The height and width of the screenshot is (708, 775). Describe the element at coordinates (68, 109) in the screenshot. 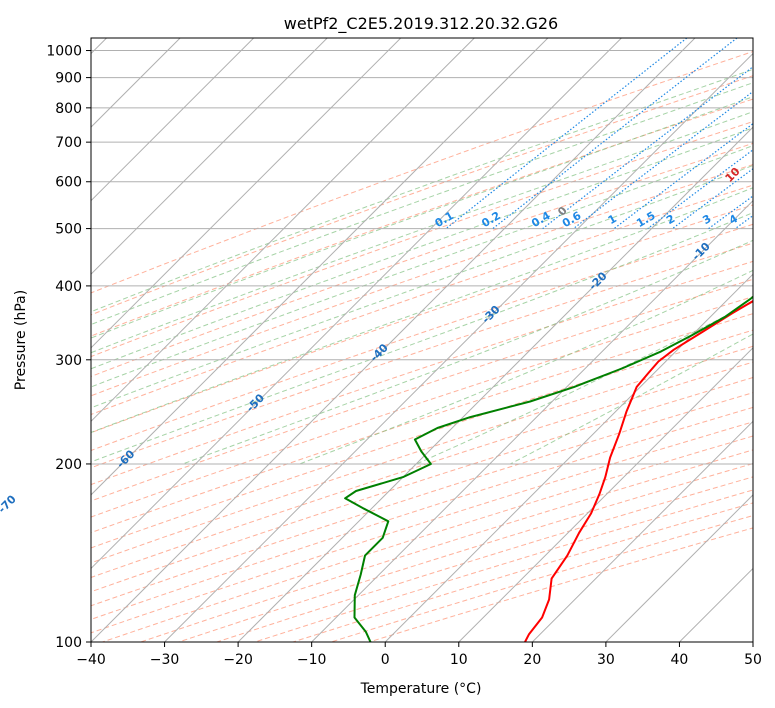

I see `y-tick-label: 800` at that location.